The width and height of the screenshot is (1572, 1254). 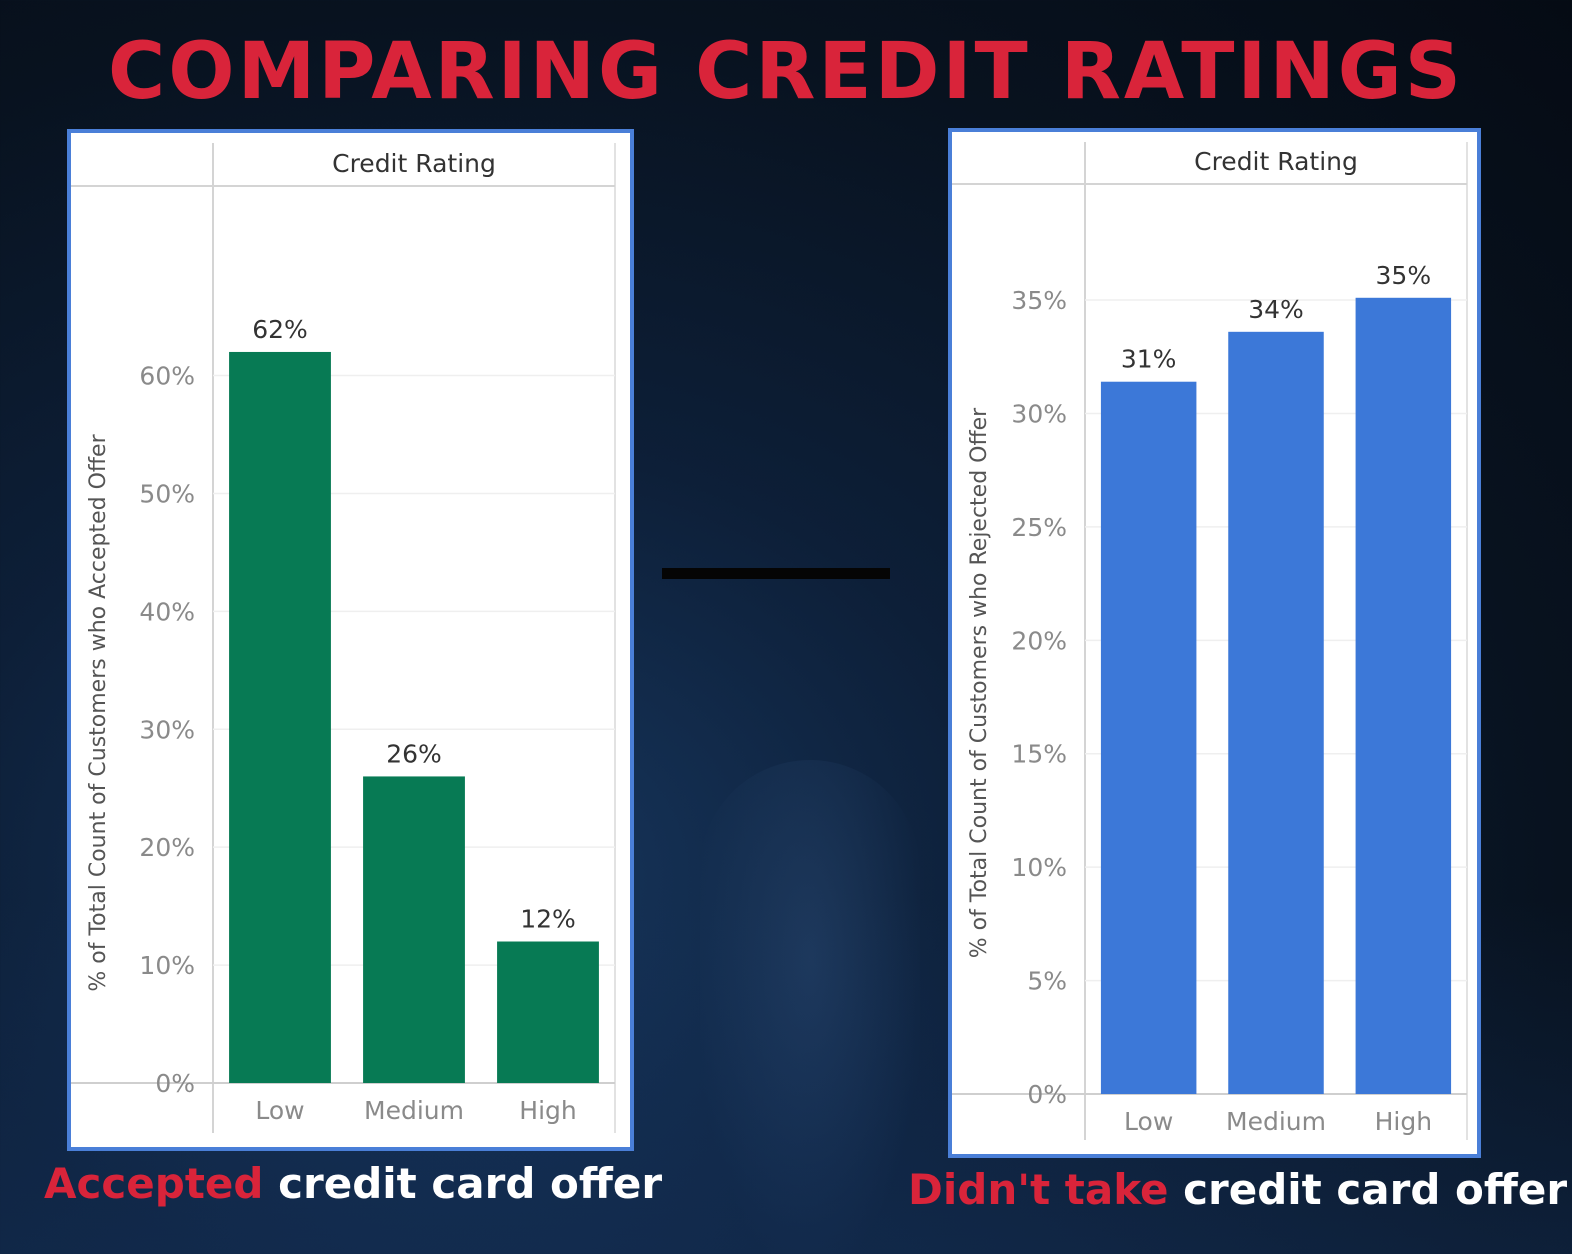 I want to click on accepted-caption: Accepted credit card offer, so click(x=353, y=1184).